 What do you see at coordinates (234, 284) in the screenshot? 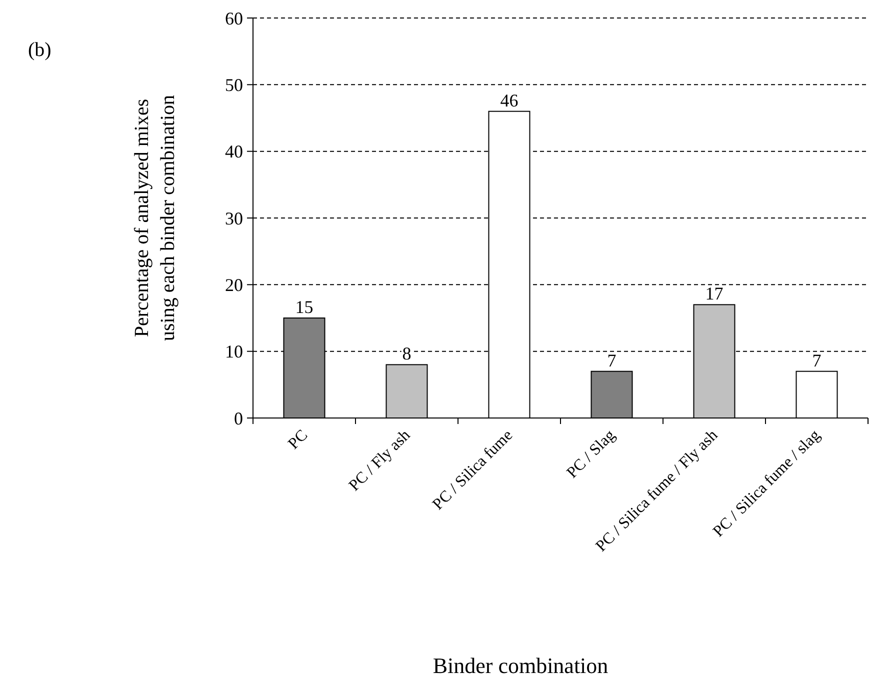
I see `y-tick-label: 20` at bounding box center [234, 284].